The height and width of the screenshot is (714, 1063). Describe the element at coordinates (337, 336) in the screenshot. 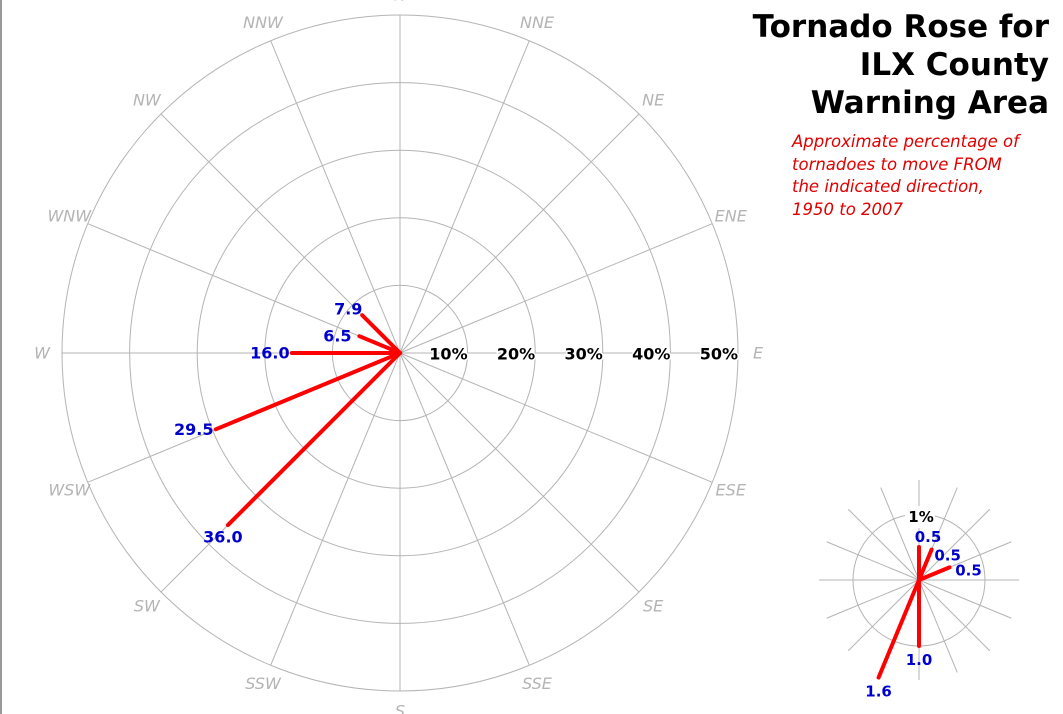

I see `value-label: 6.5` at that location.